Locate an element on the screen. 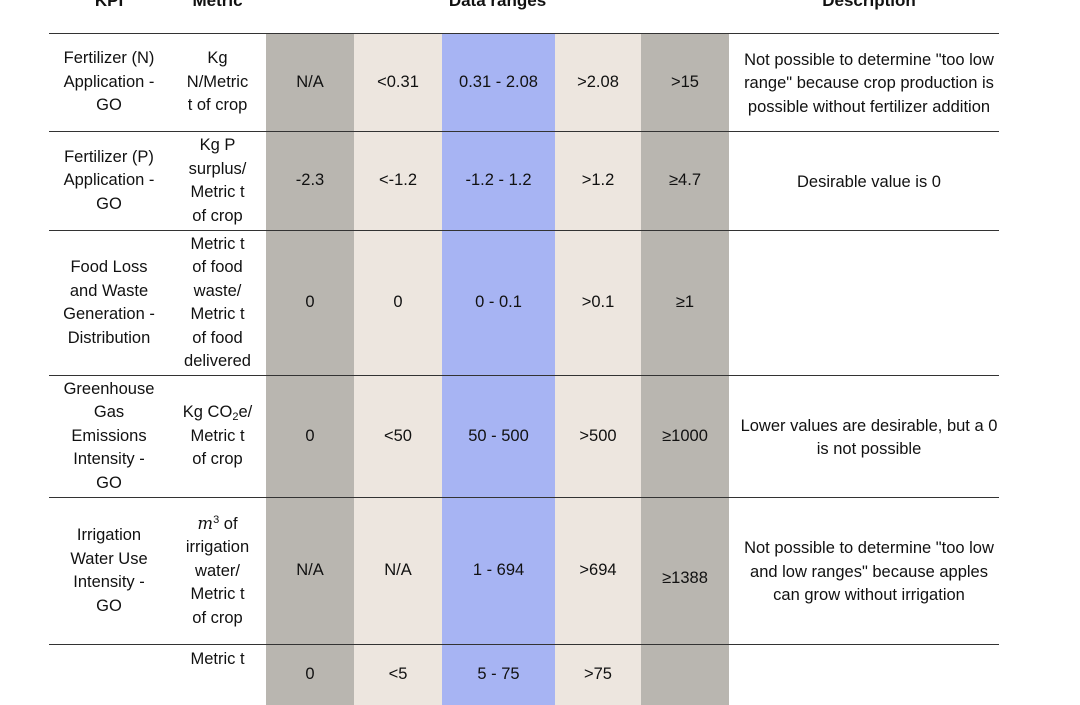  range-cell-4: >1.2 is located at coordinates (598, 181).